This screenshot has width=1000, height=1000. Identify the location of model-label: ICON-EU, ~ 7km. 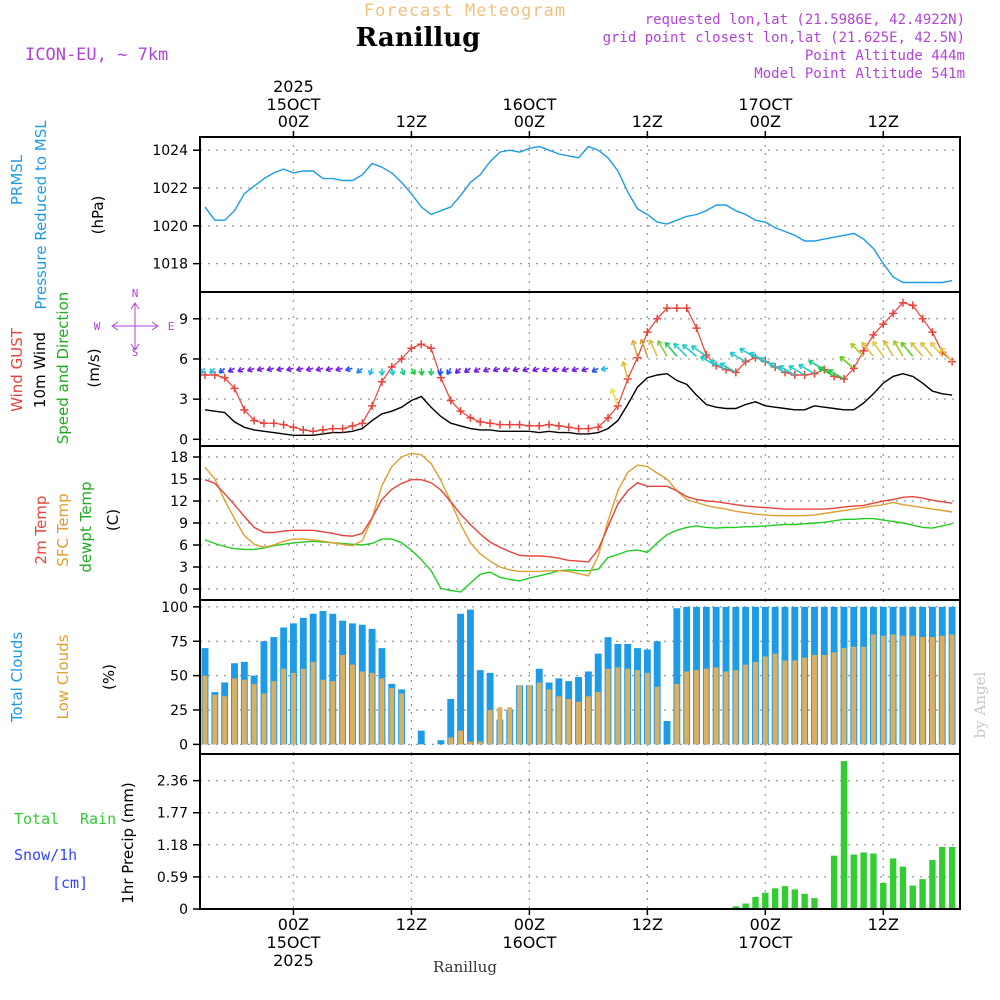
(96, 55).